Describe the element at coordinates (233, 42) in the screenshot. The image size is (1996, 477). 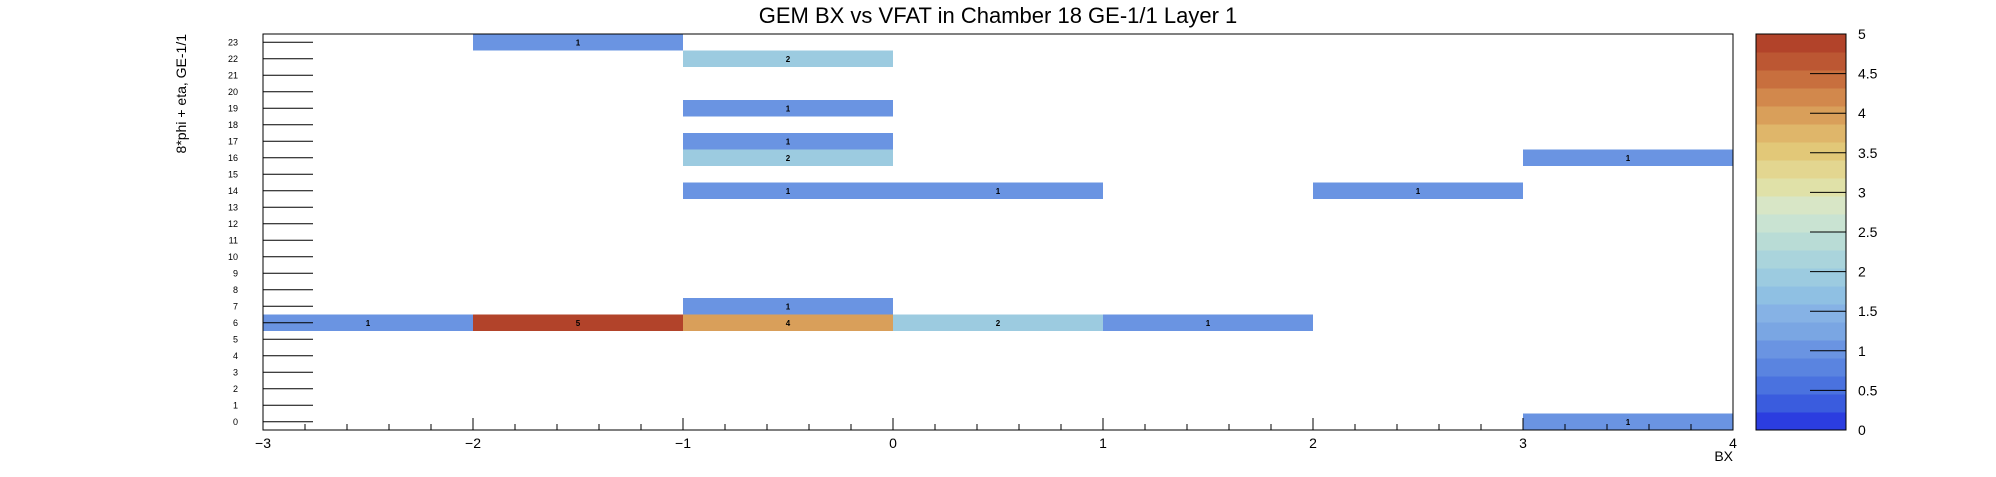
I see `y-tick-label: 23` at that location.